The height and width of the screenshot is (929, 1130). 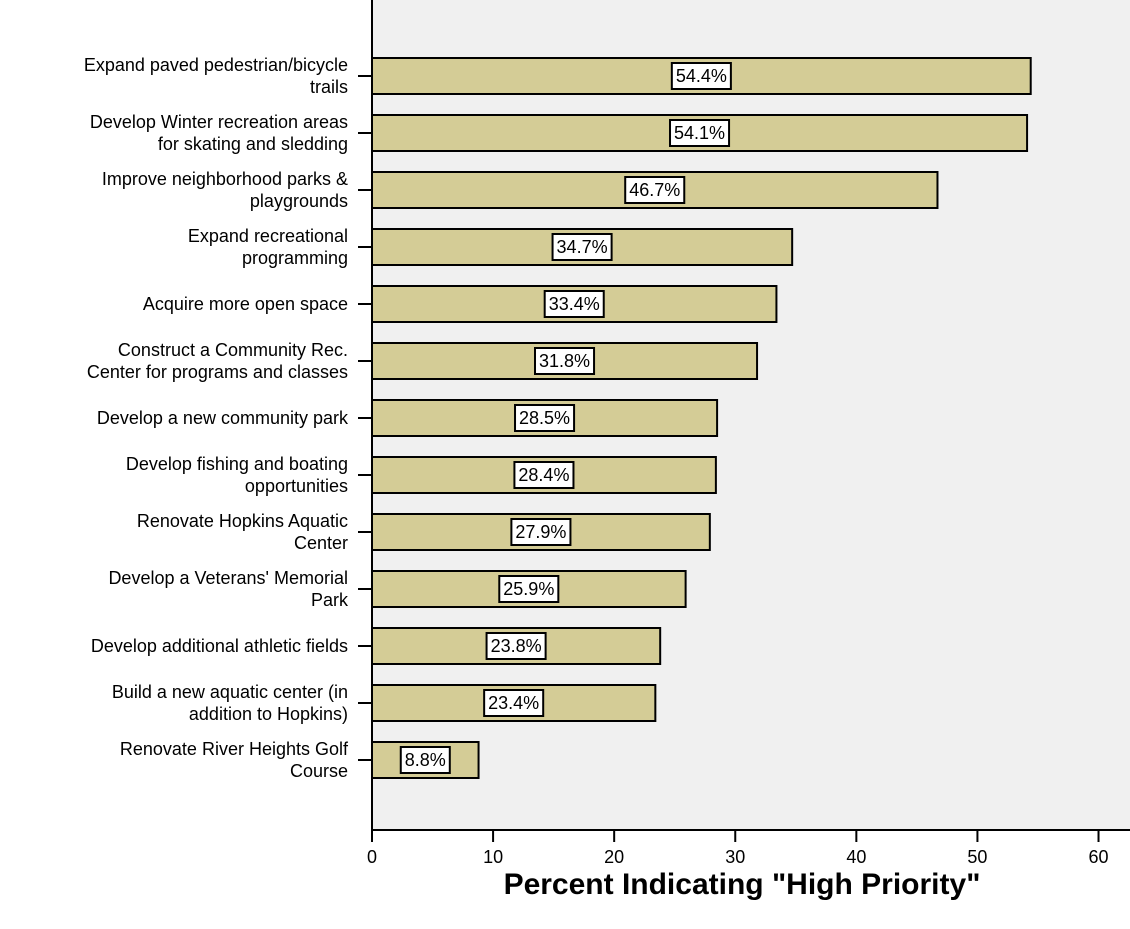 I want to click on value-label: 23.8%, so click(x=516, y=646).